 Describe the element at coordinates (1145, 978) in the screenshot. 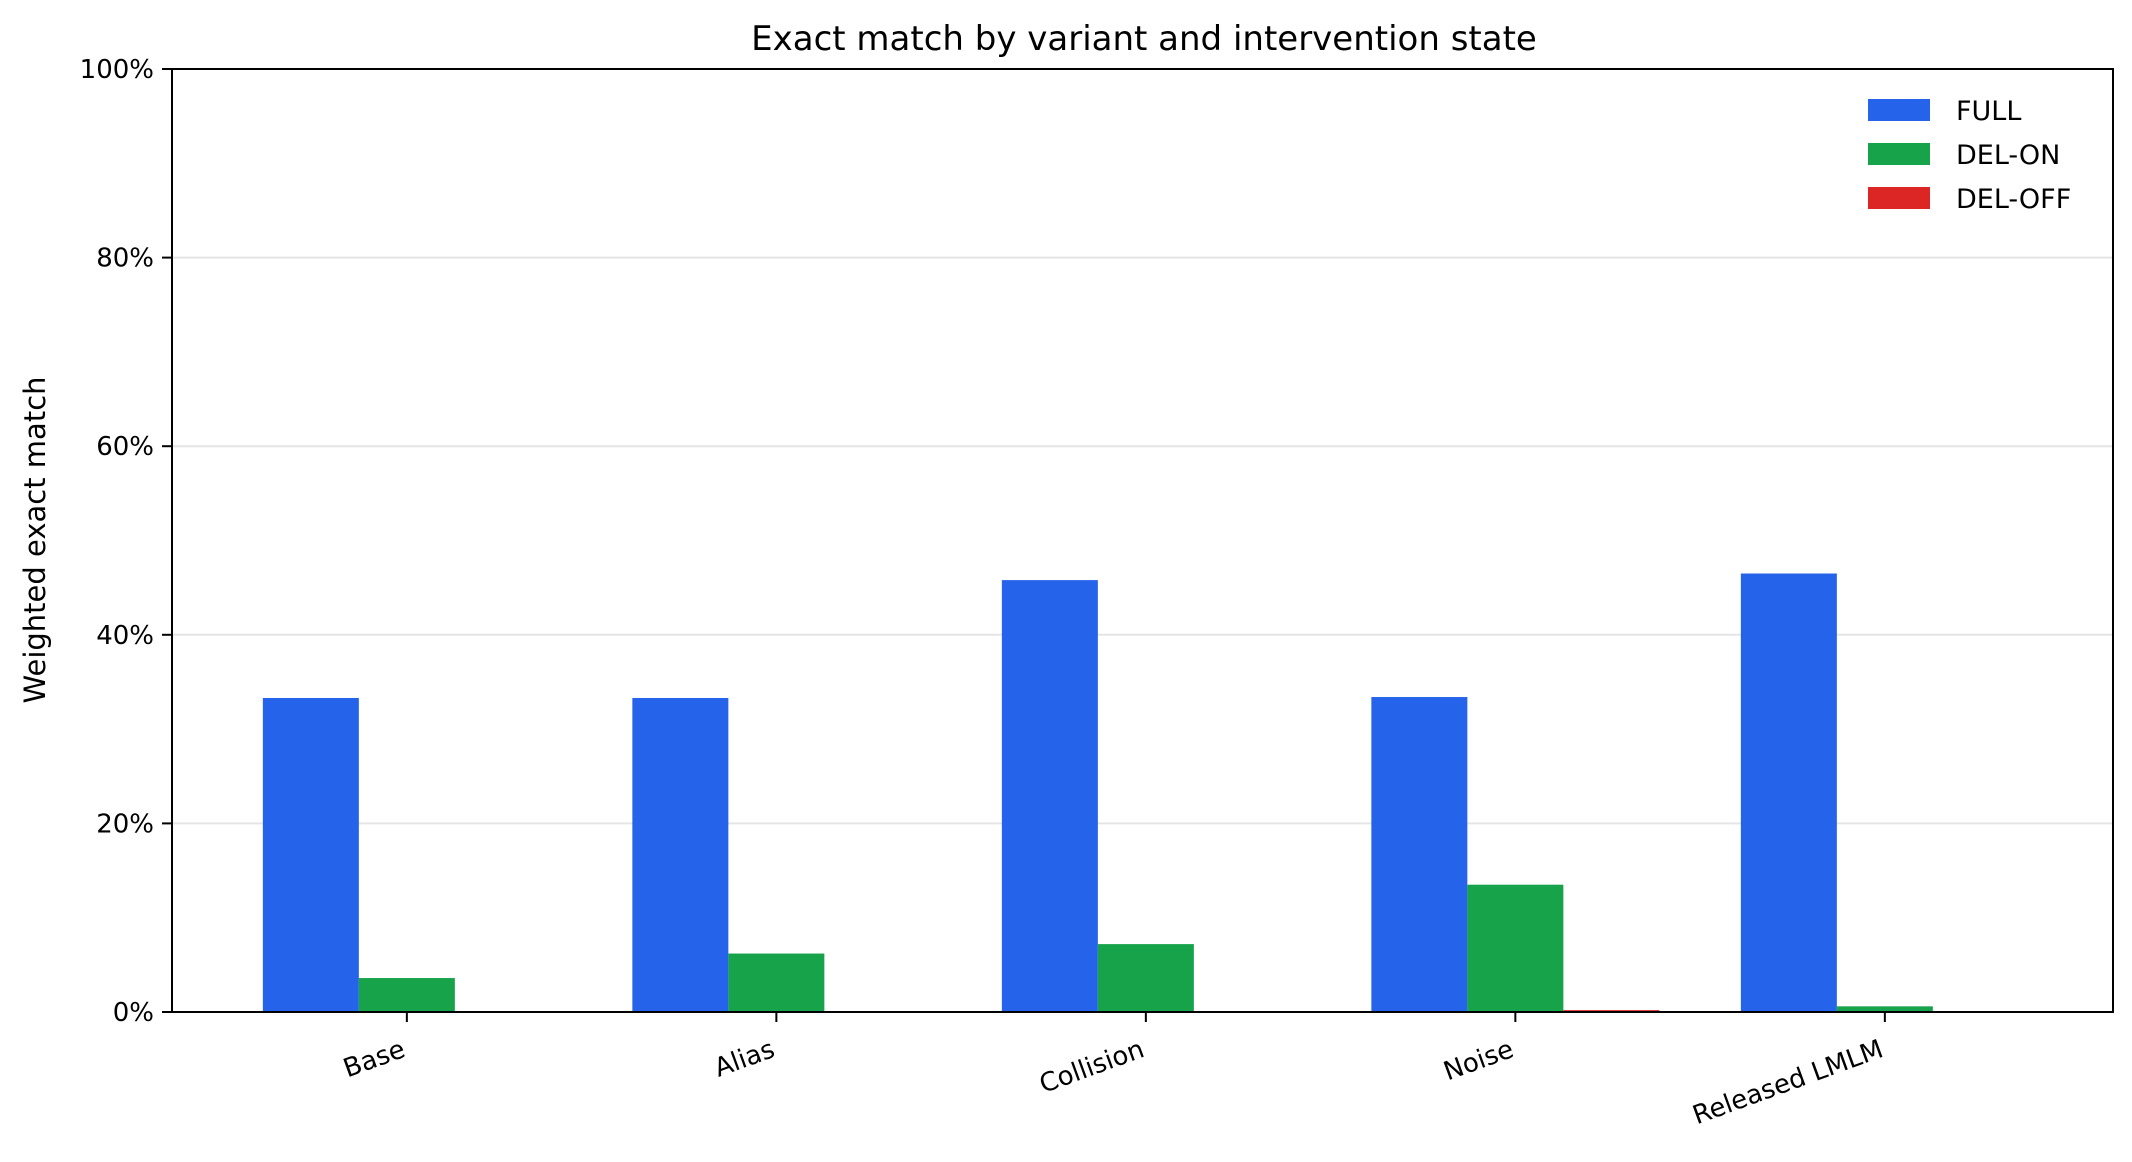

I see `bar-del-on-collision` at that location.